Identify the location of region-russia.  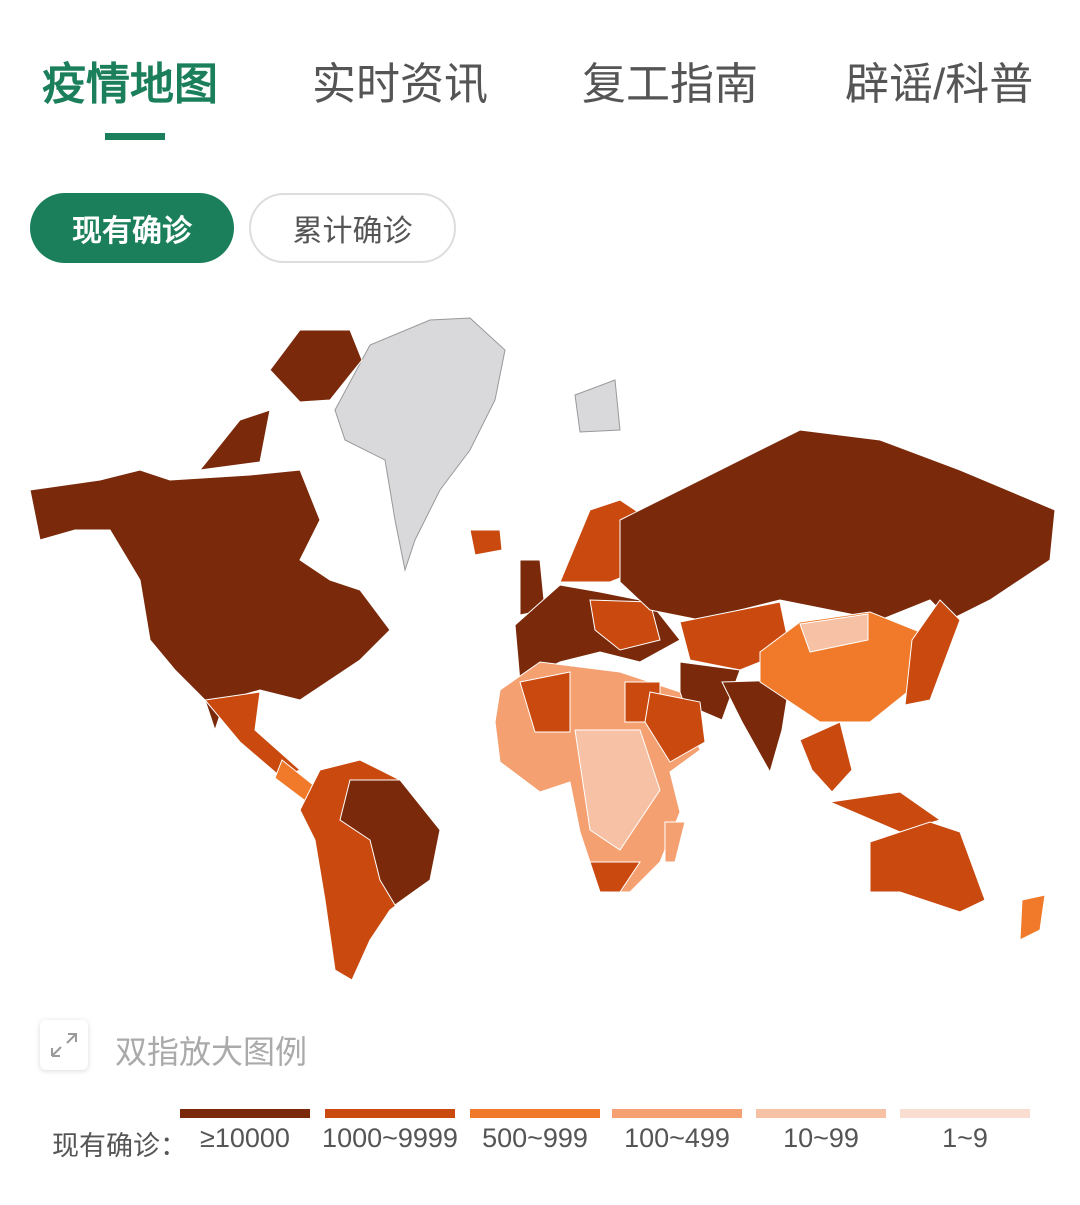
(837, 525).